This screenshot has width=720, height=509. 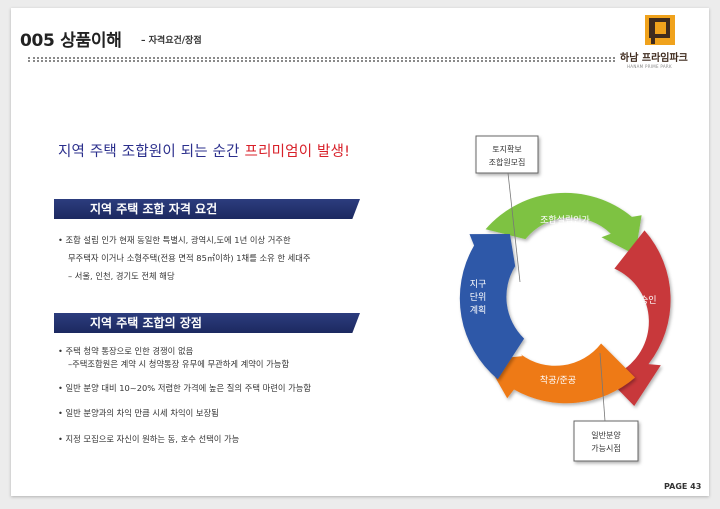 I want to click on segment-red, so click(x=638, y=318).